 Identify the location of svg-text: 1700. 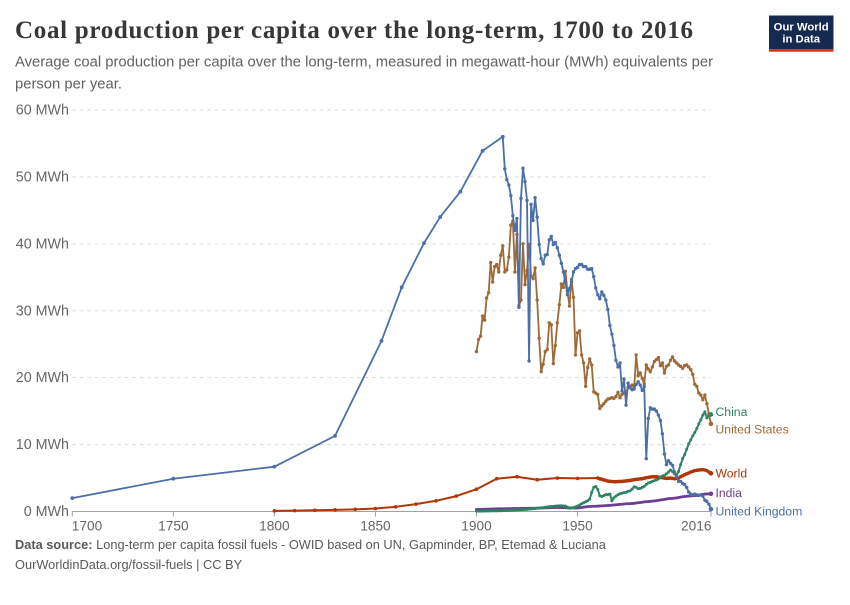
(87, 526).